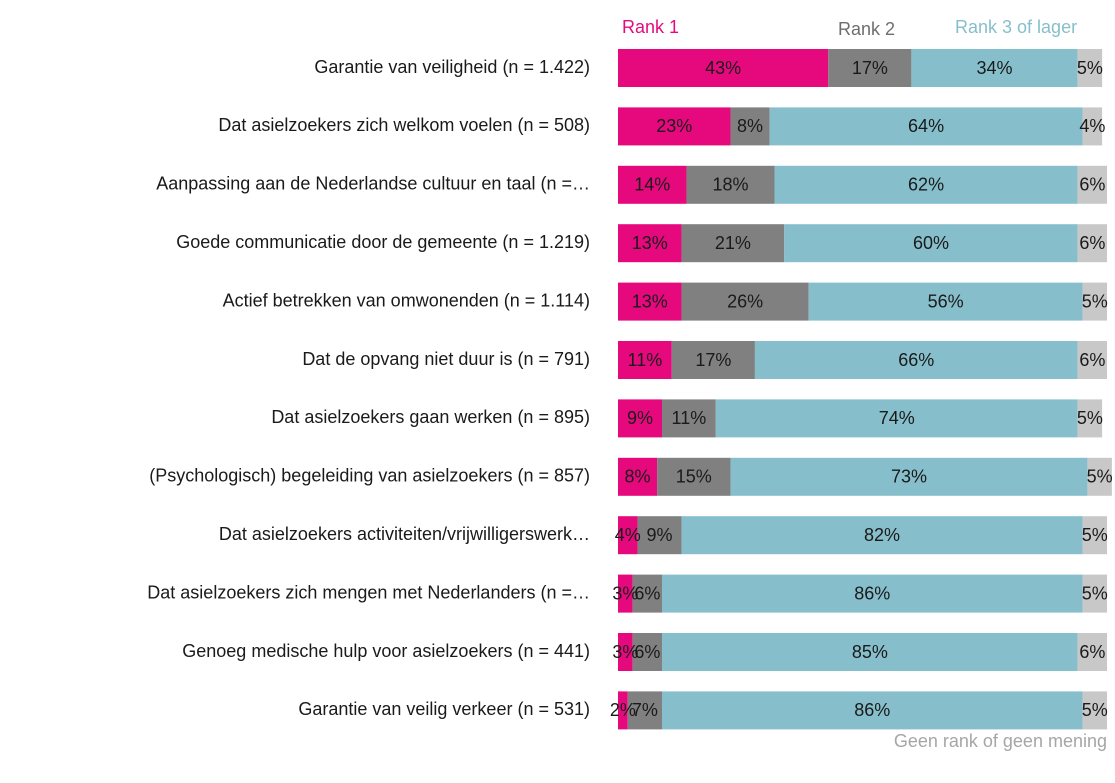 The width and height of the screenshot is (1115, 783). I want to click on value-label: 74%, so click(897, 418).